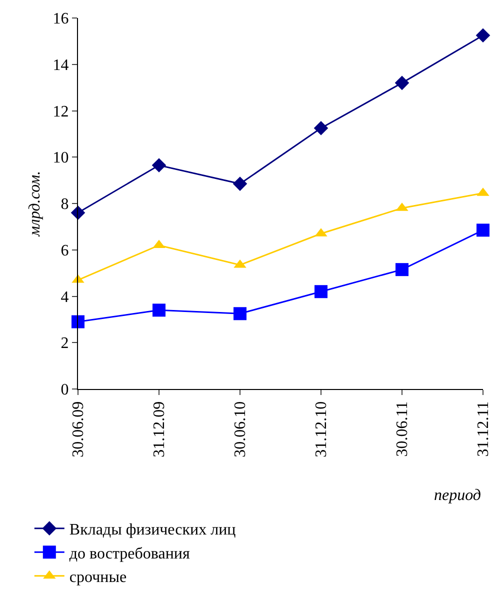  I want to click on x-tick-label: 30.06.09, so click(79, 429).